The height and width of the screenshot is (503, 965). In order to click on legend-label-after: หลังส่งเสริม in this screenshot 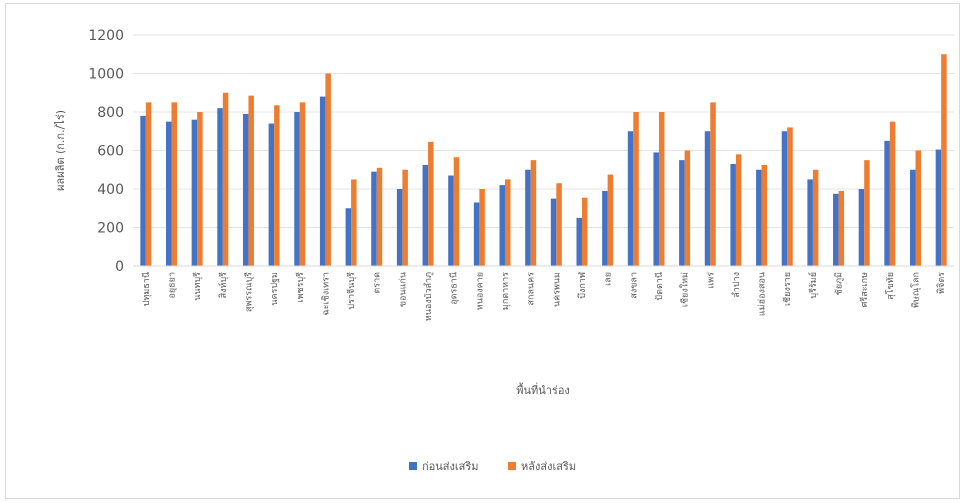, I will do `click(548, 466)`.